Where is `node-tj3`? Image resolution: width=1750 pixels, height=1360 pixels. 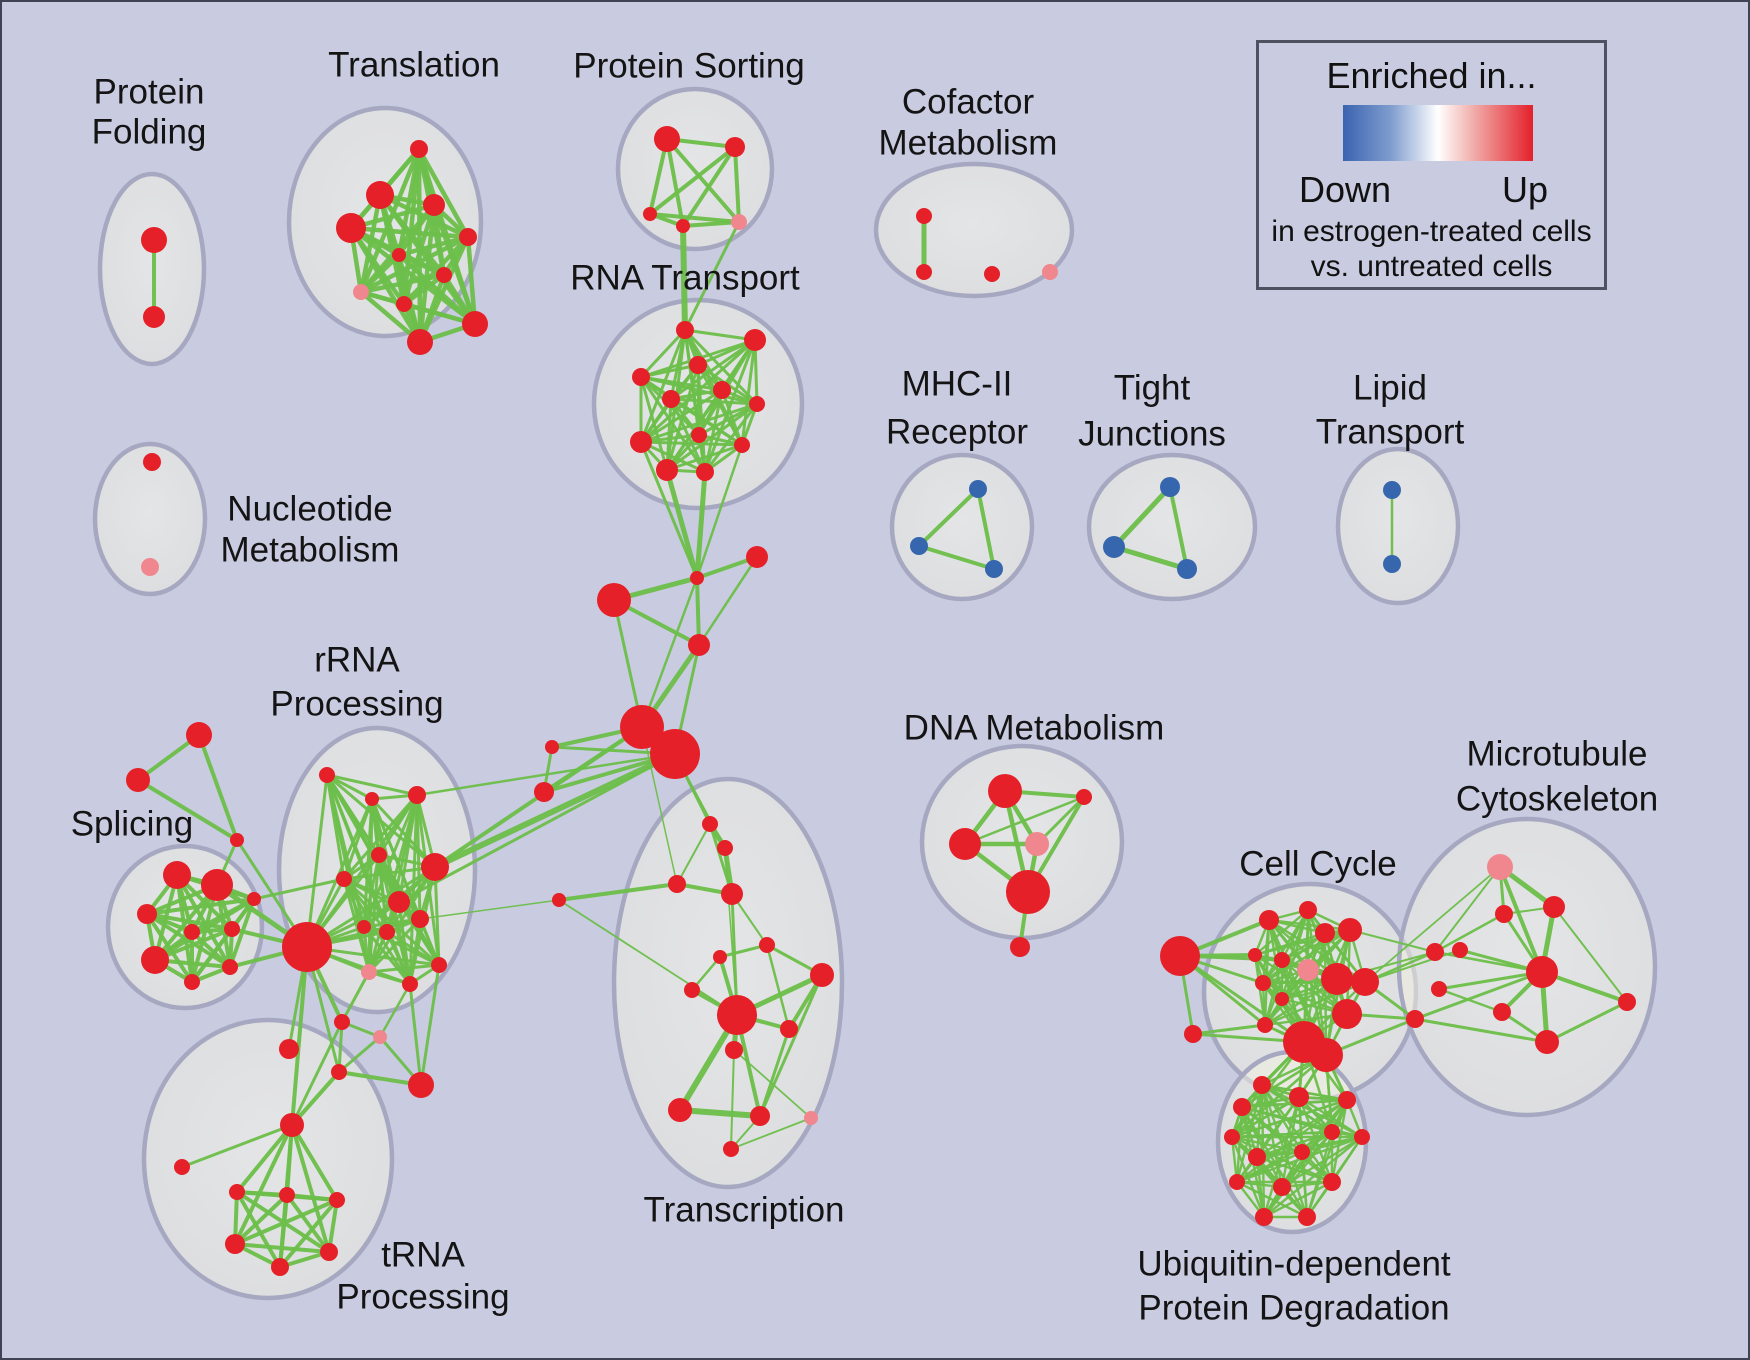
node-tj3 is located at coordinates (1187, 569).